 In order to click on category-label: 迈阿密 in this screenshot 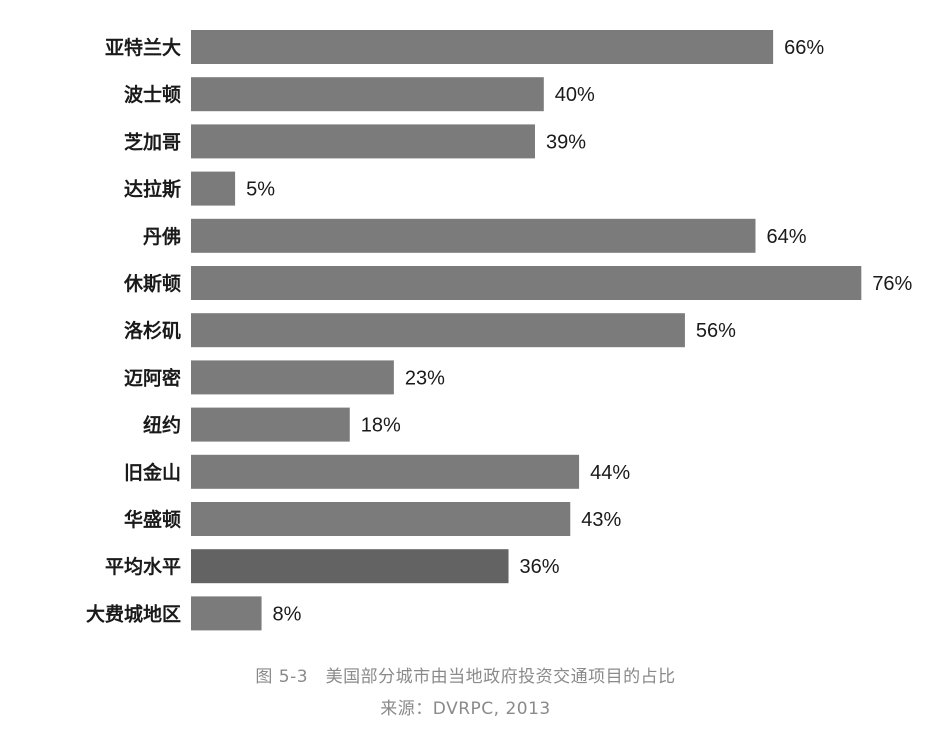, I will do `click(152, 377)`.